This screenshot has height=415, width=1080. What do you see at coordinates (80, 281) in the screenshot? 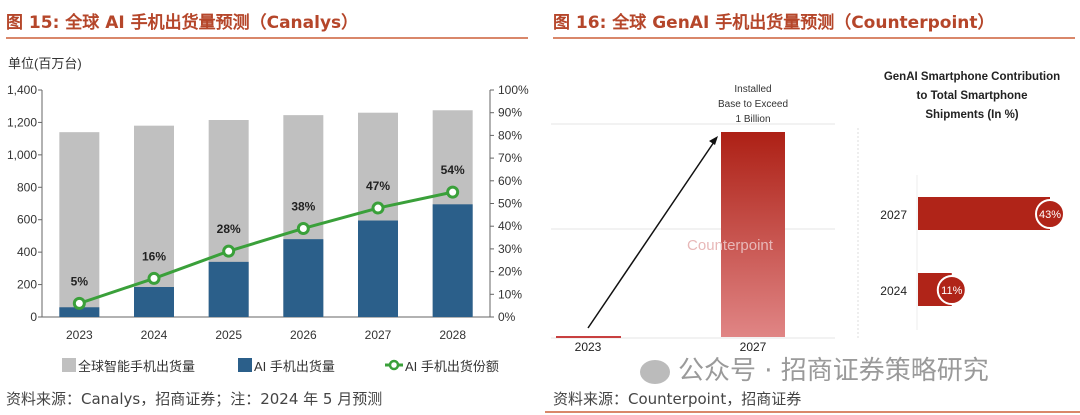
I see `share-label: 5%` at bounding box center [80, 281].